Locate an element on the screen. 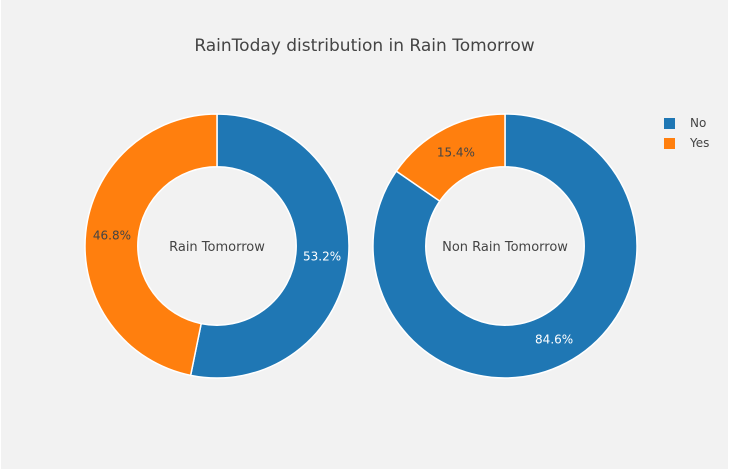 Image resolution: width=729 pixels, height=470 pixels. slice-percent-label: 84.6% is located at coordinates (554, 339).